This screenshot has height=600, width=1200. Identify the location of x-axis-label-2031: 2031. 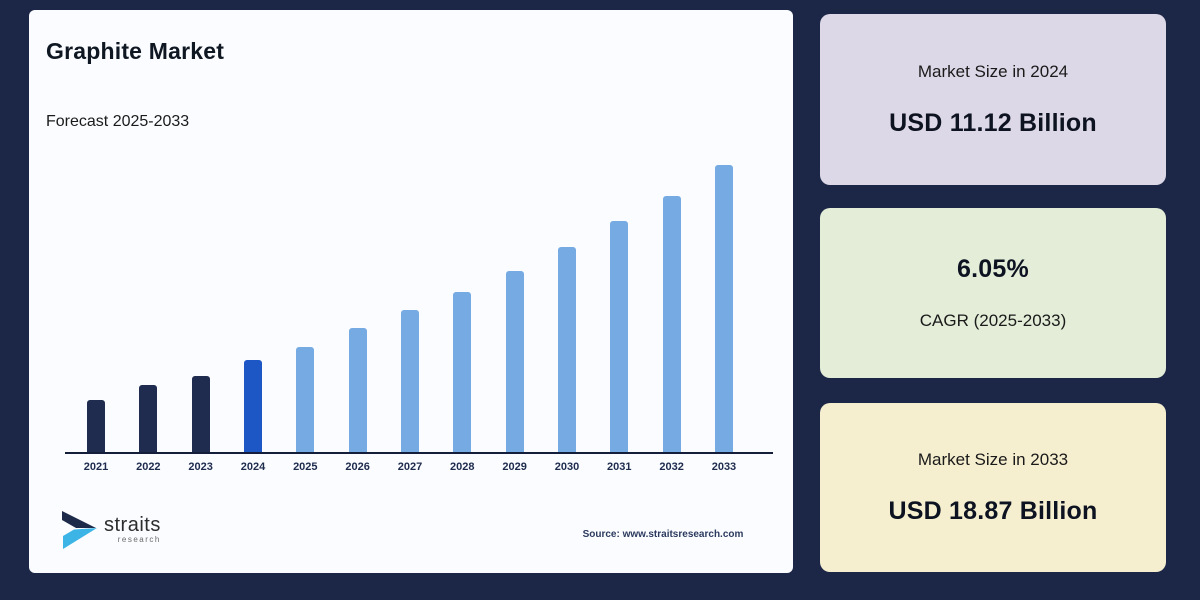
(619, 467).